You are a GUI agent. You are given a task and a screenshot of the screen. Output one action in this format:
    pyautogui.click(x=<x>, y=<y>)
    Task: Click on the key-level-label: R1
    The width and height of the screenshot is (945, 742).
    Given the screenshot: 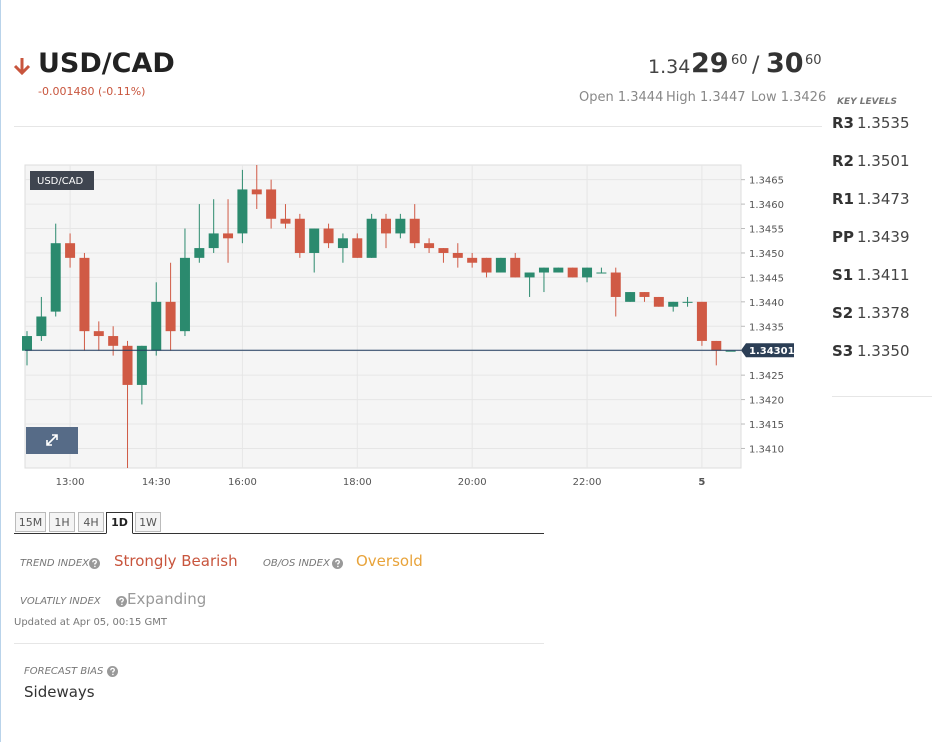 What is the action you would take?
    pyautogui.click(x=843, y=199)
    